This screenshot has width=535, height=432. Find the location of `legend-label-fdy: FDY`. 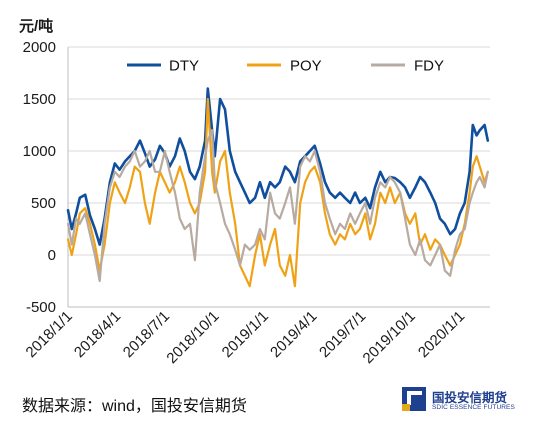

legend-label-fdy: FDY is located at coordinates (429, 66).